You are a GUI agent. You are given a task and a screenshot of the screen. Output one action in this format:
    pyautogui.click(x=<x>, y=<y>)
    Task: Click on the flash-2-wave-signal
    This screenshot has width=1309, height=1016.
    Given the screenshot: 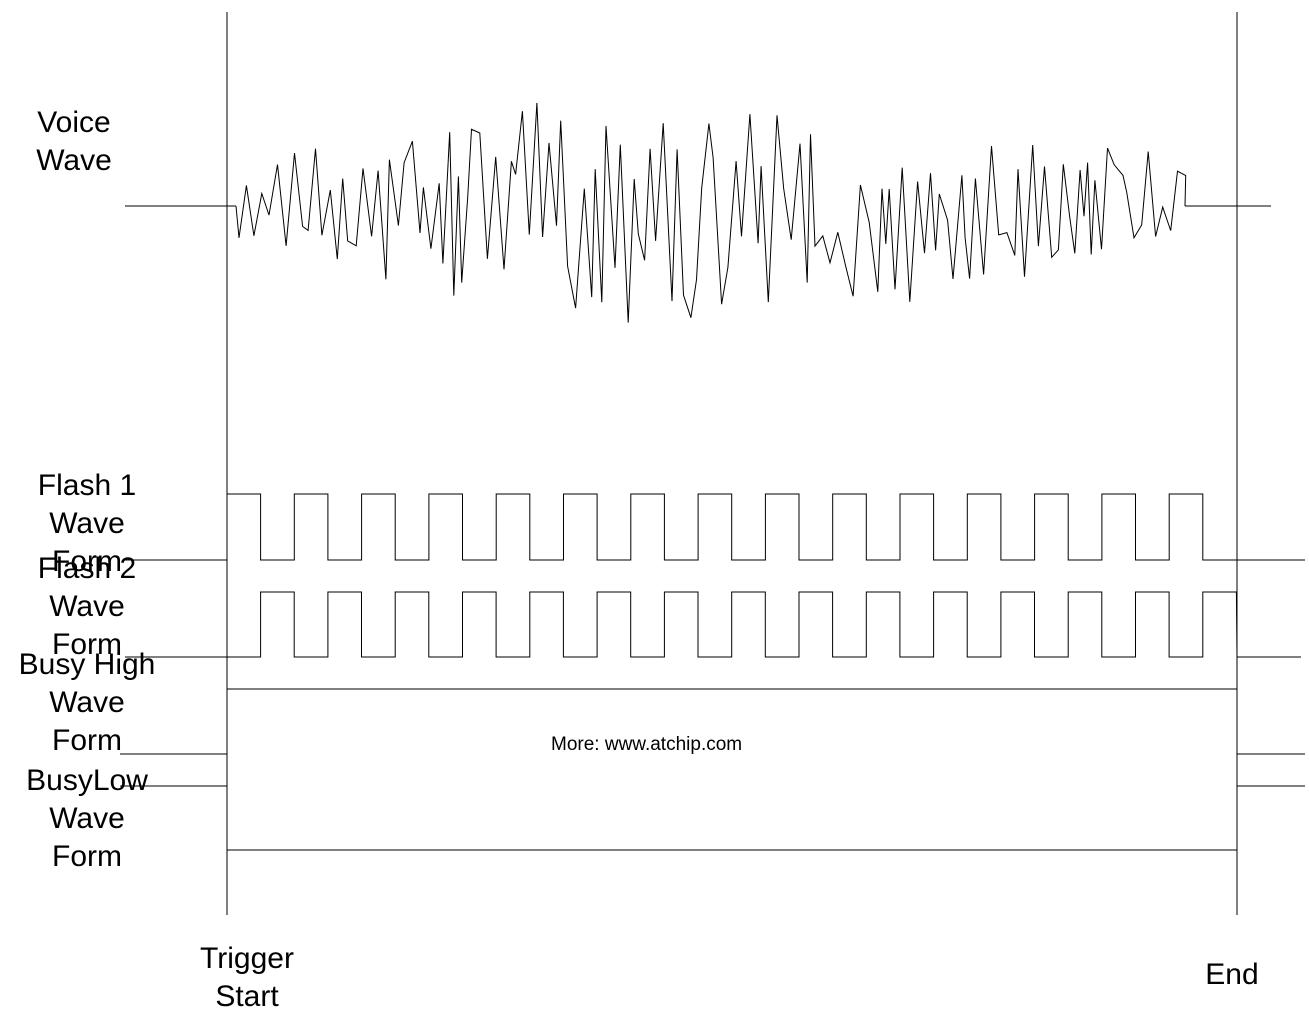 What is the action you would take?
    pyautogui.click(x=713, y=624)
    